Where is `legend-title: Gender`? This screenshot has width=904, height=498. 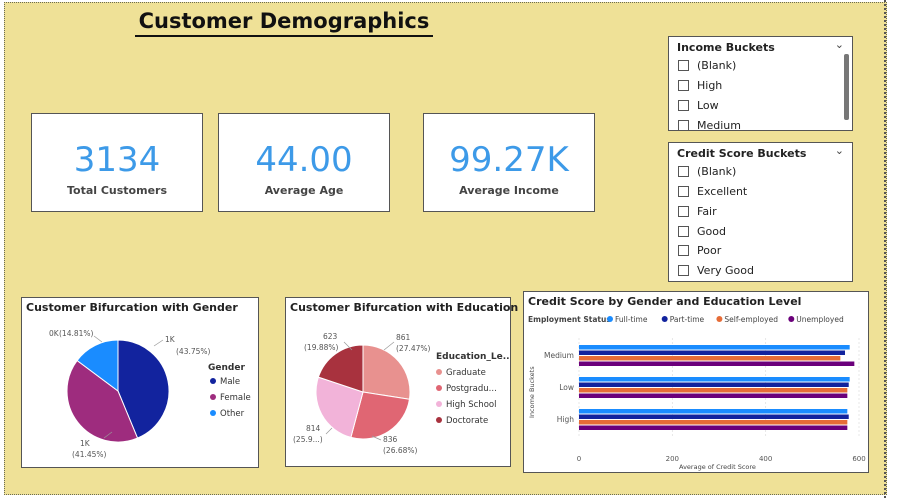
legend-title: Gender is located at coordinates (226, 368).